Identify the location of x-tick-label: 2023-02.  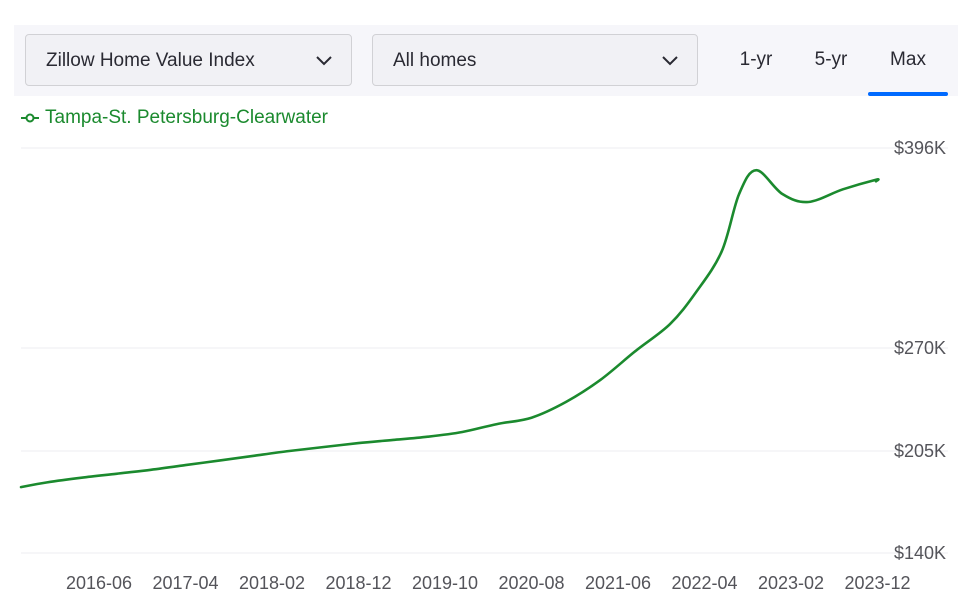
(791, 583).